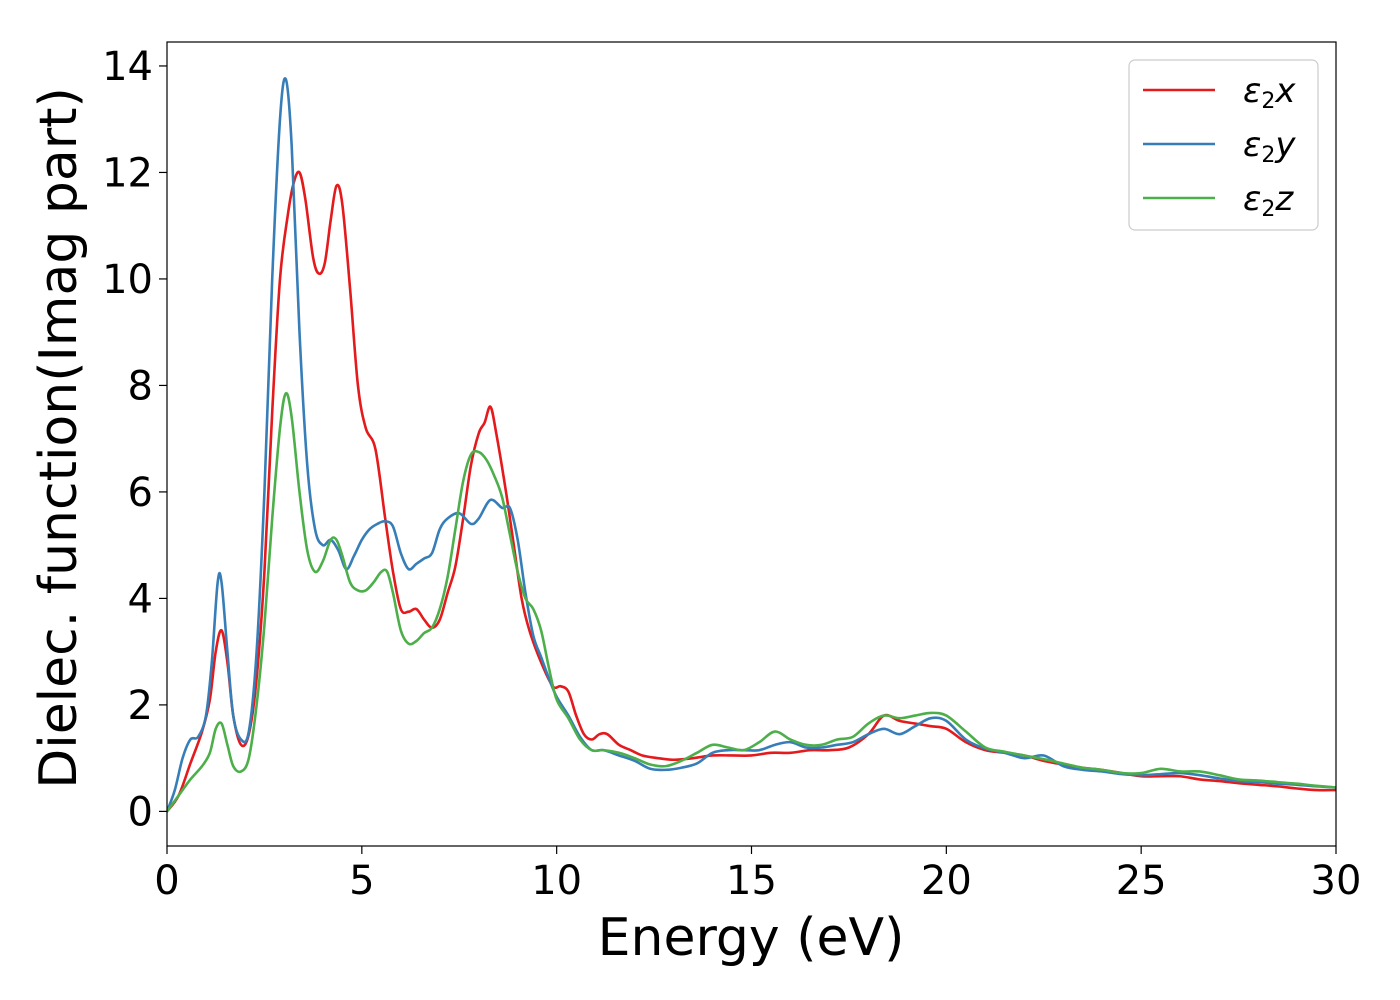  Describe the element at coordinates (166, 881) in the screenshot. I see `x-tick-label: 0` at that location.